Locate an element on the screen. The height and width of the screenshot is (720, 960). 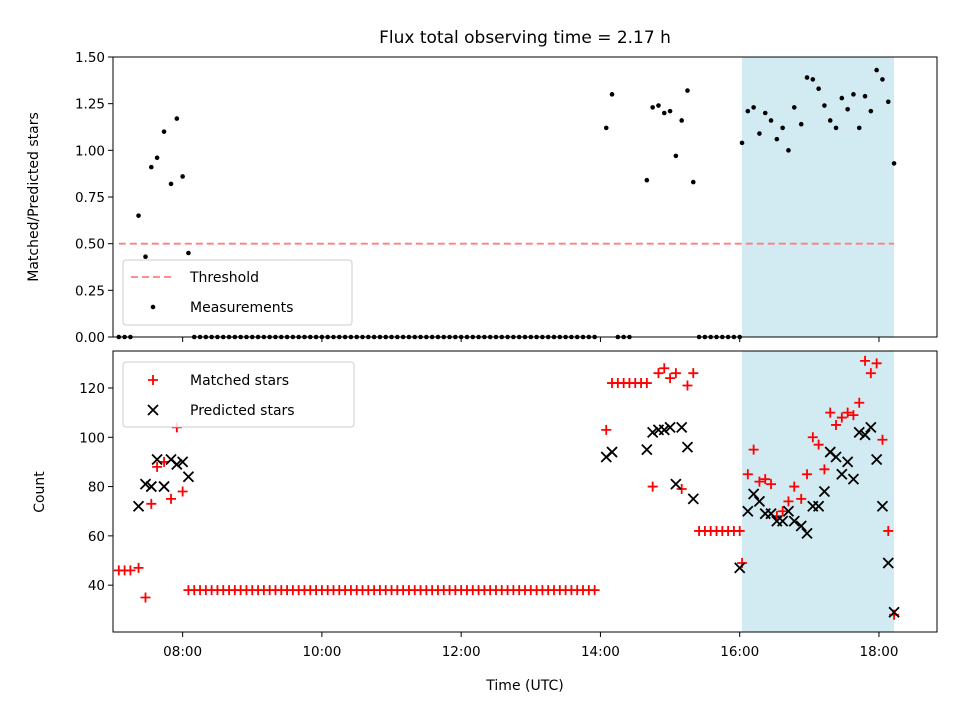
y-tick-label: 0.50 is located at coordinates (90, 245).